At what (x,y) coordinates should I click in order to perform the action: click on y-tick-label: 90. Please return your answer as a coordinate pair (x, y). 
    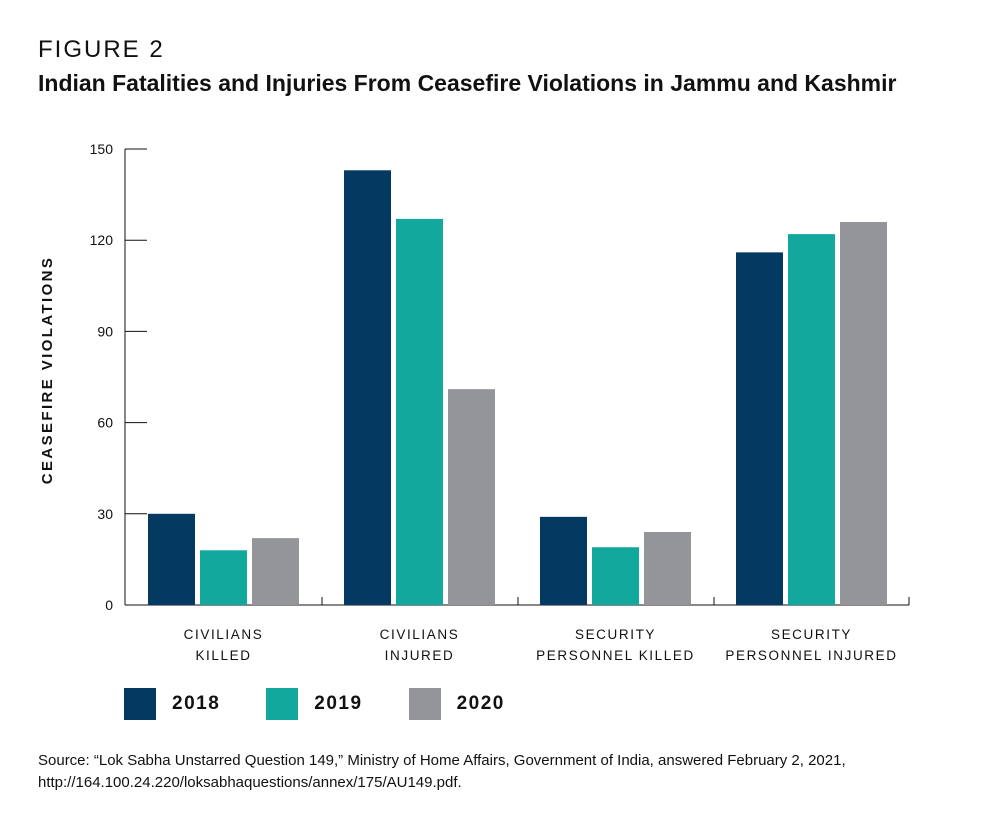
    Looking at the image, I should click on (105, 331).